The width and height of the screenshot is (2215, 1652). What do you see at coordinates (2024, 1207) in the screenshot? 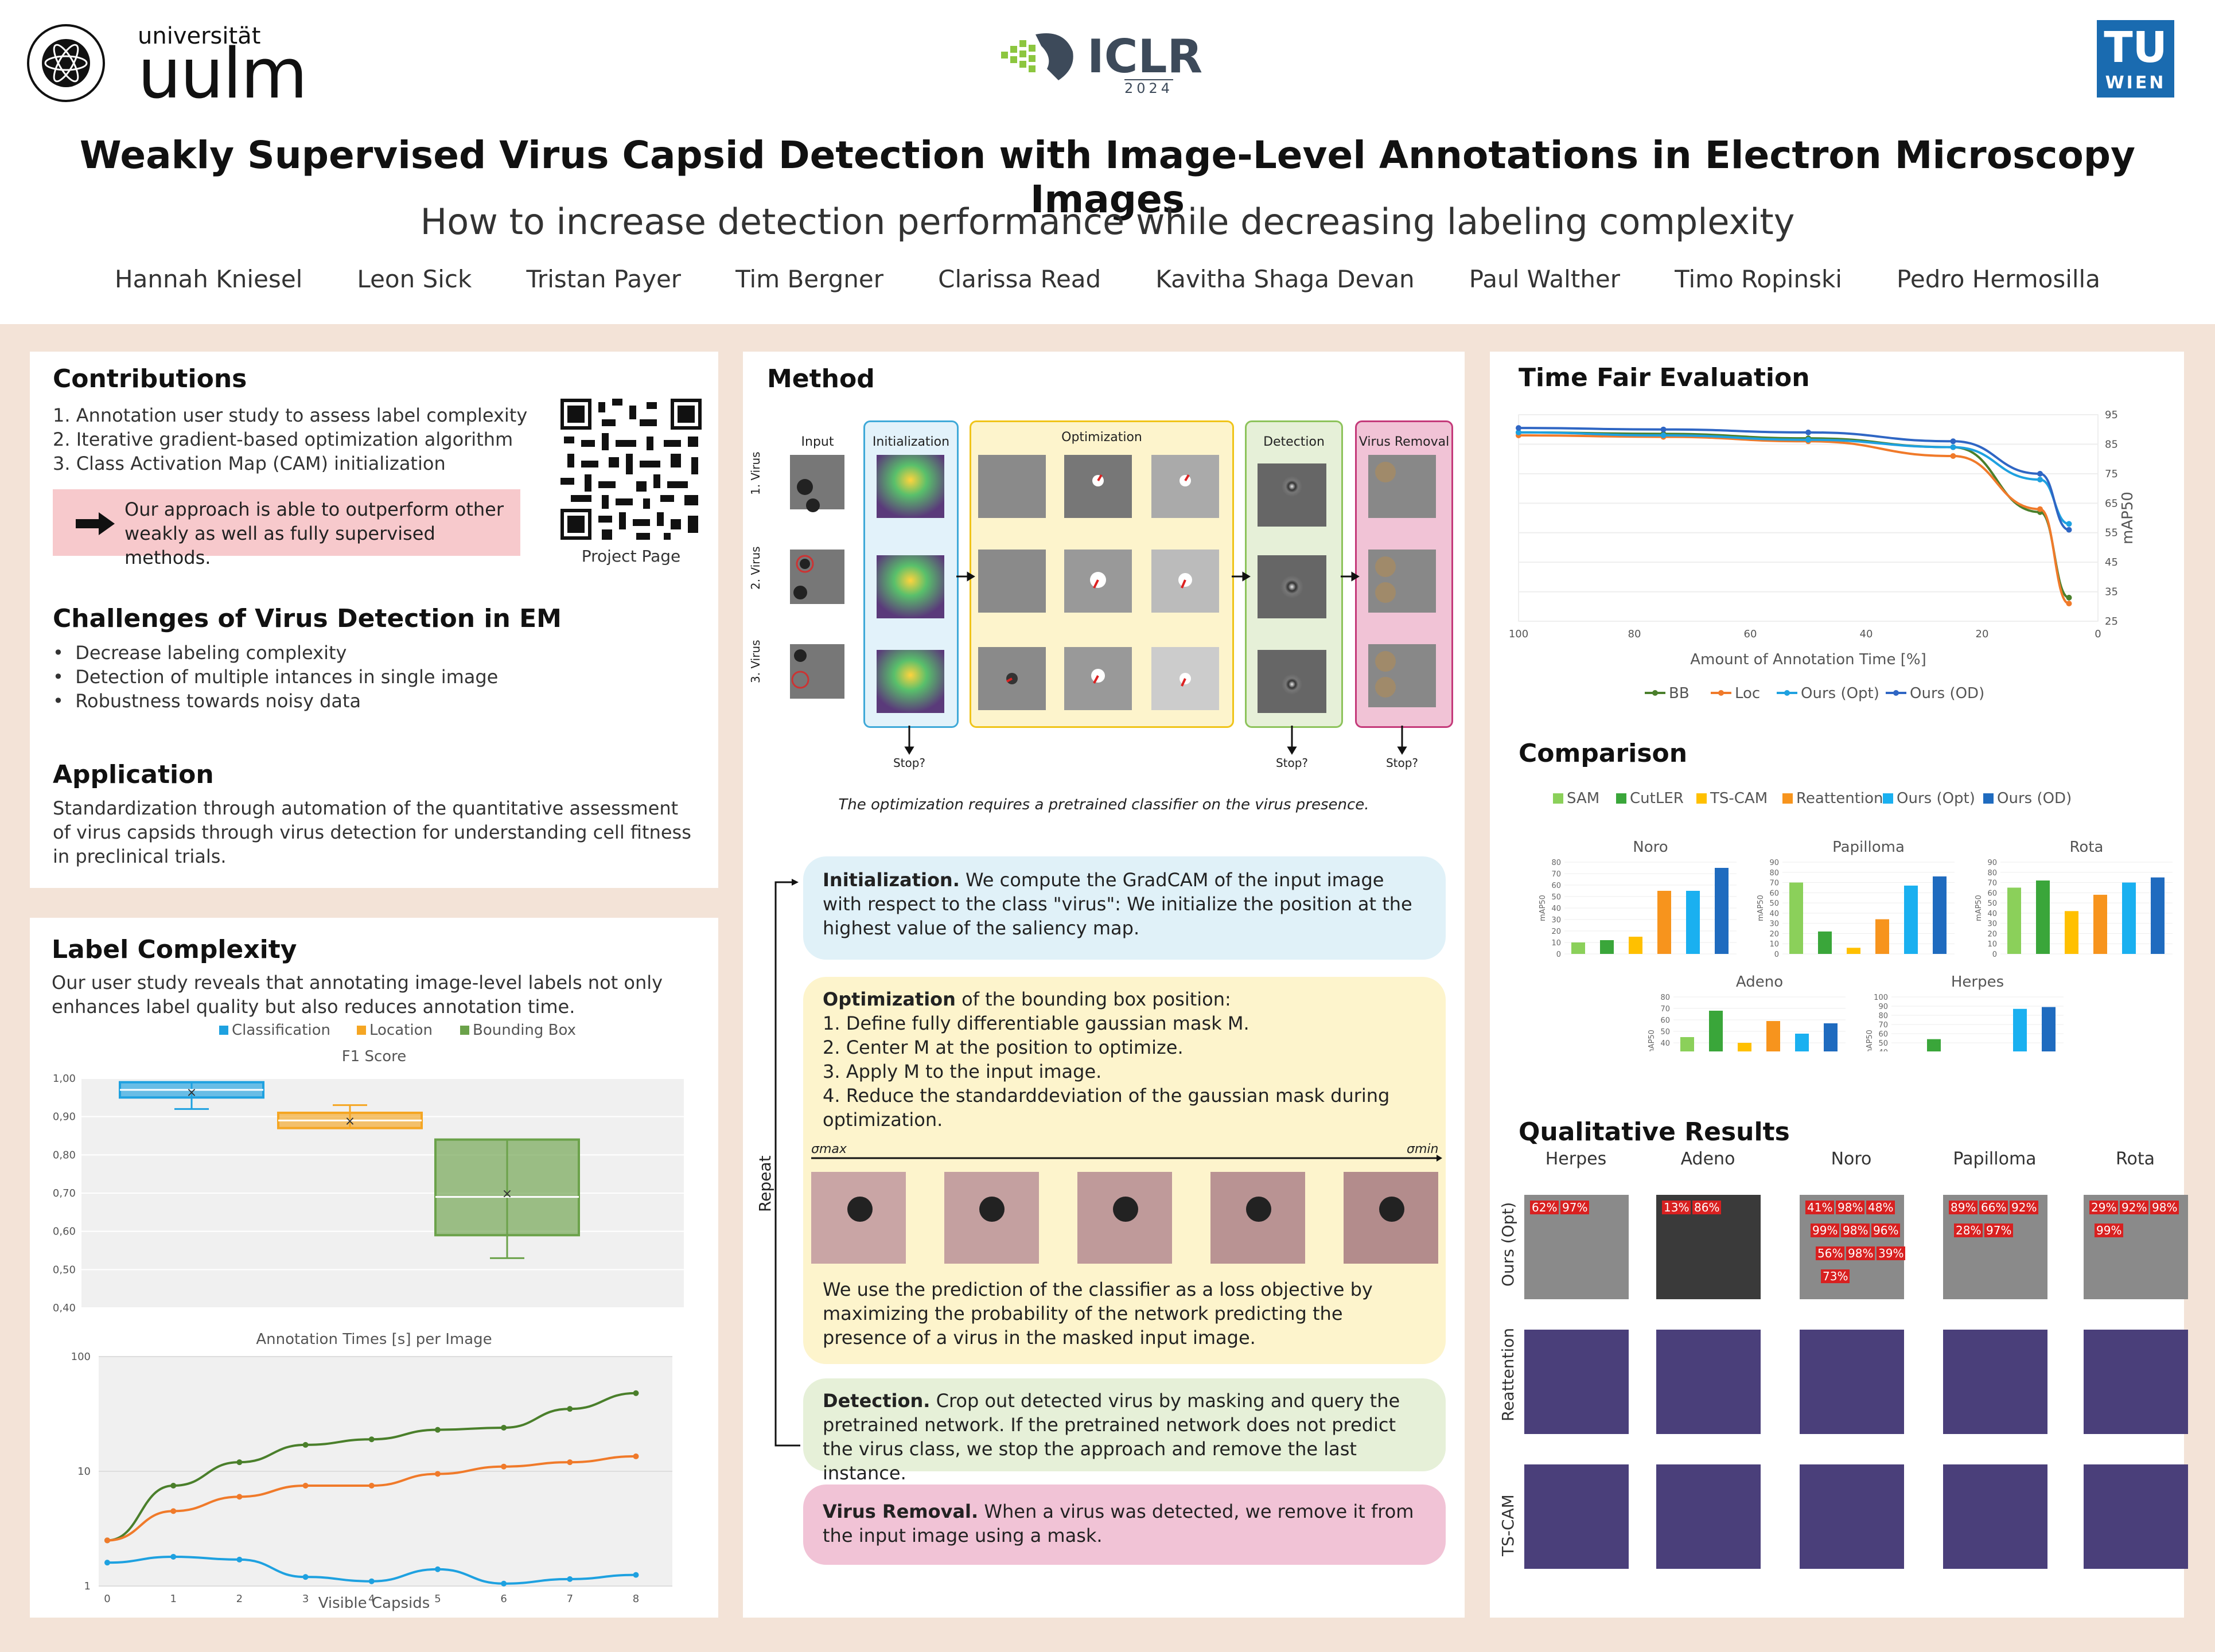
I see `detection-confidence-label: 92%` at bounding box center [2024, 1207].